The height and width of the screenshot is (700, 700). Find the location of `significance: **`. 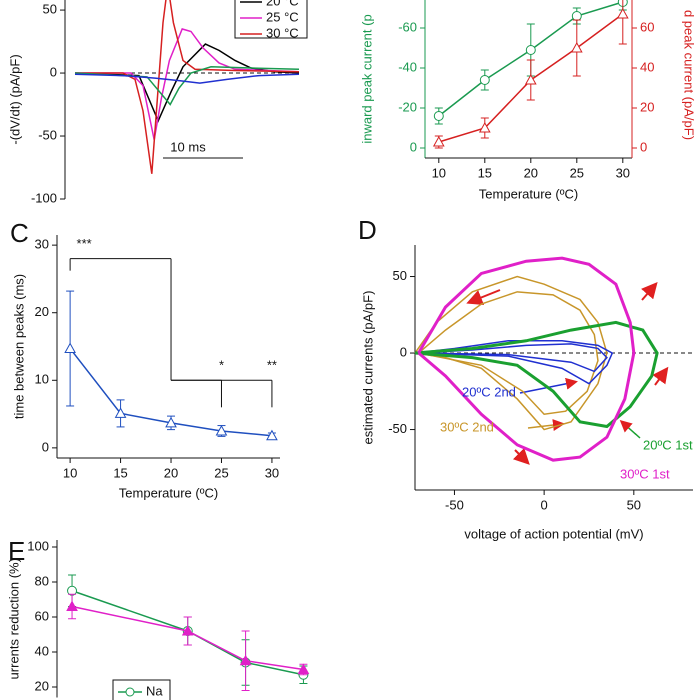

significance: ** is located at coordinates (272, 365).